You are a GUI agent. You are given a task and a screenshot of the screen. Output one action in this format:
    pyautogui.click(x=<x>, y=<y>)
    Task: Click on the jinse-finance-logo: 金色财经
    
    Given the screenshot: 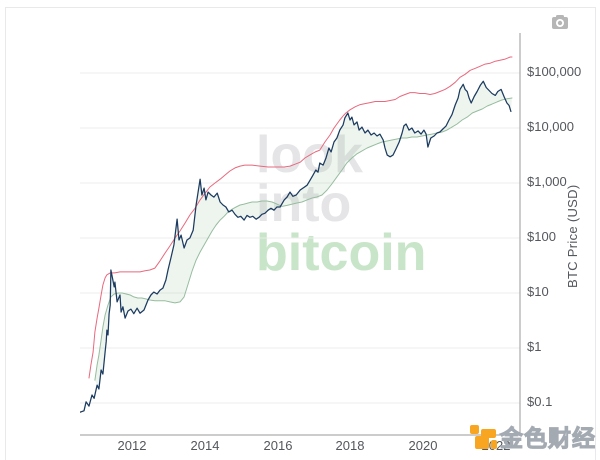 What is the action you would take?
    pyautogui.click(x=532, y=438)
    